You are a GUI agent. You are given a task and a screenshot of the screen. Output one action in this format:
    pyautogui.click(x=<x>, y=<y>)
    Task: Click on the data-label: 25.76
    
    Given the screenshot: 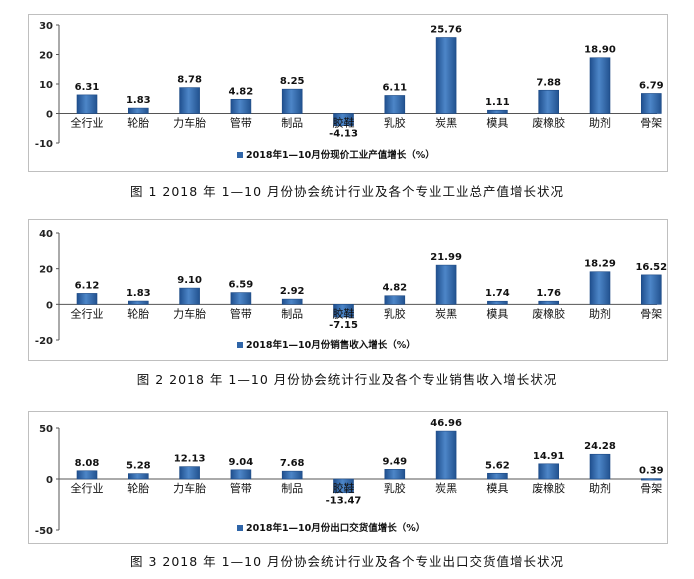 What is the action you would take?
    pyautogui.click(x=446, y=30)
    